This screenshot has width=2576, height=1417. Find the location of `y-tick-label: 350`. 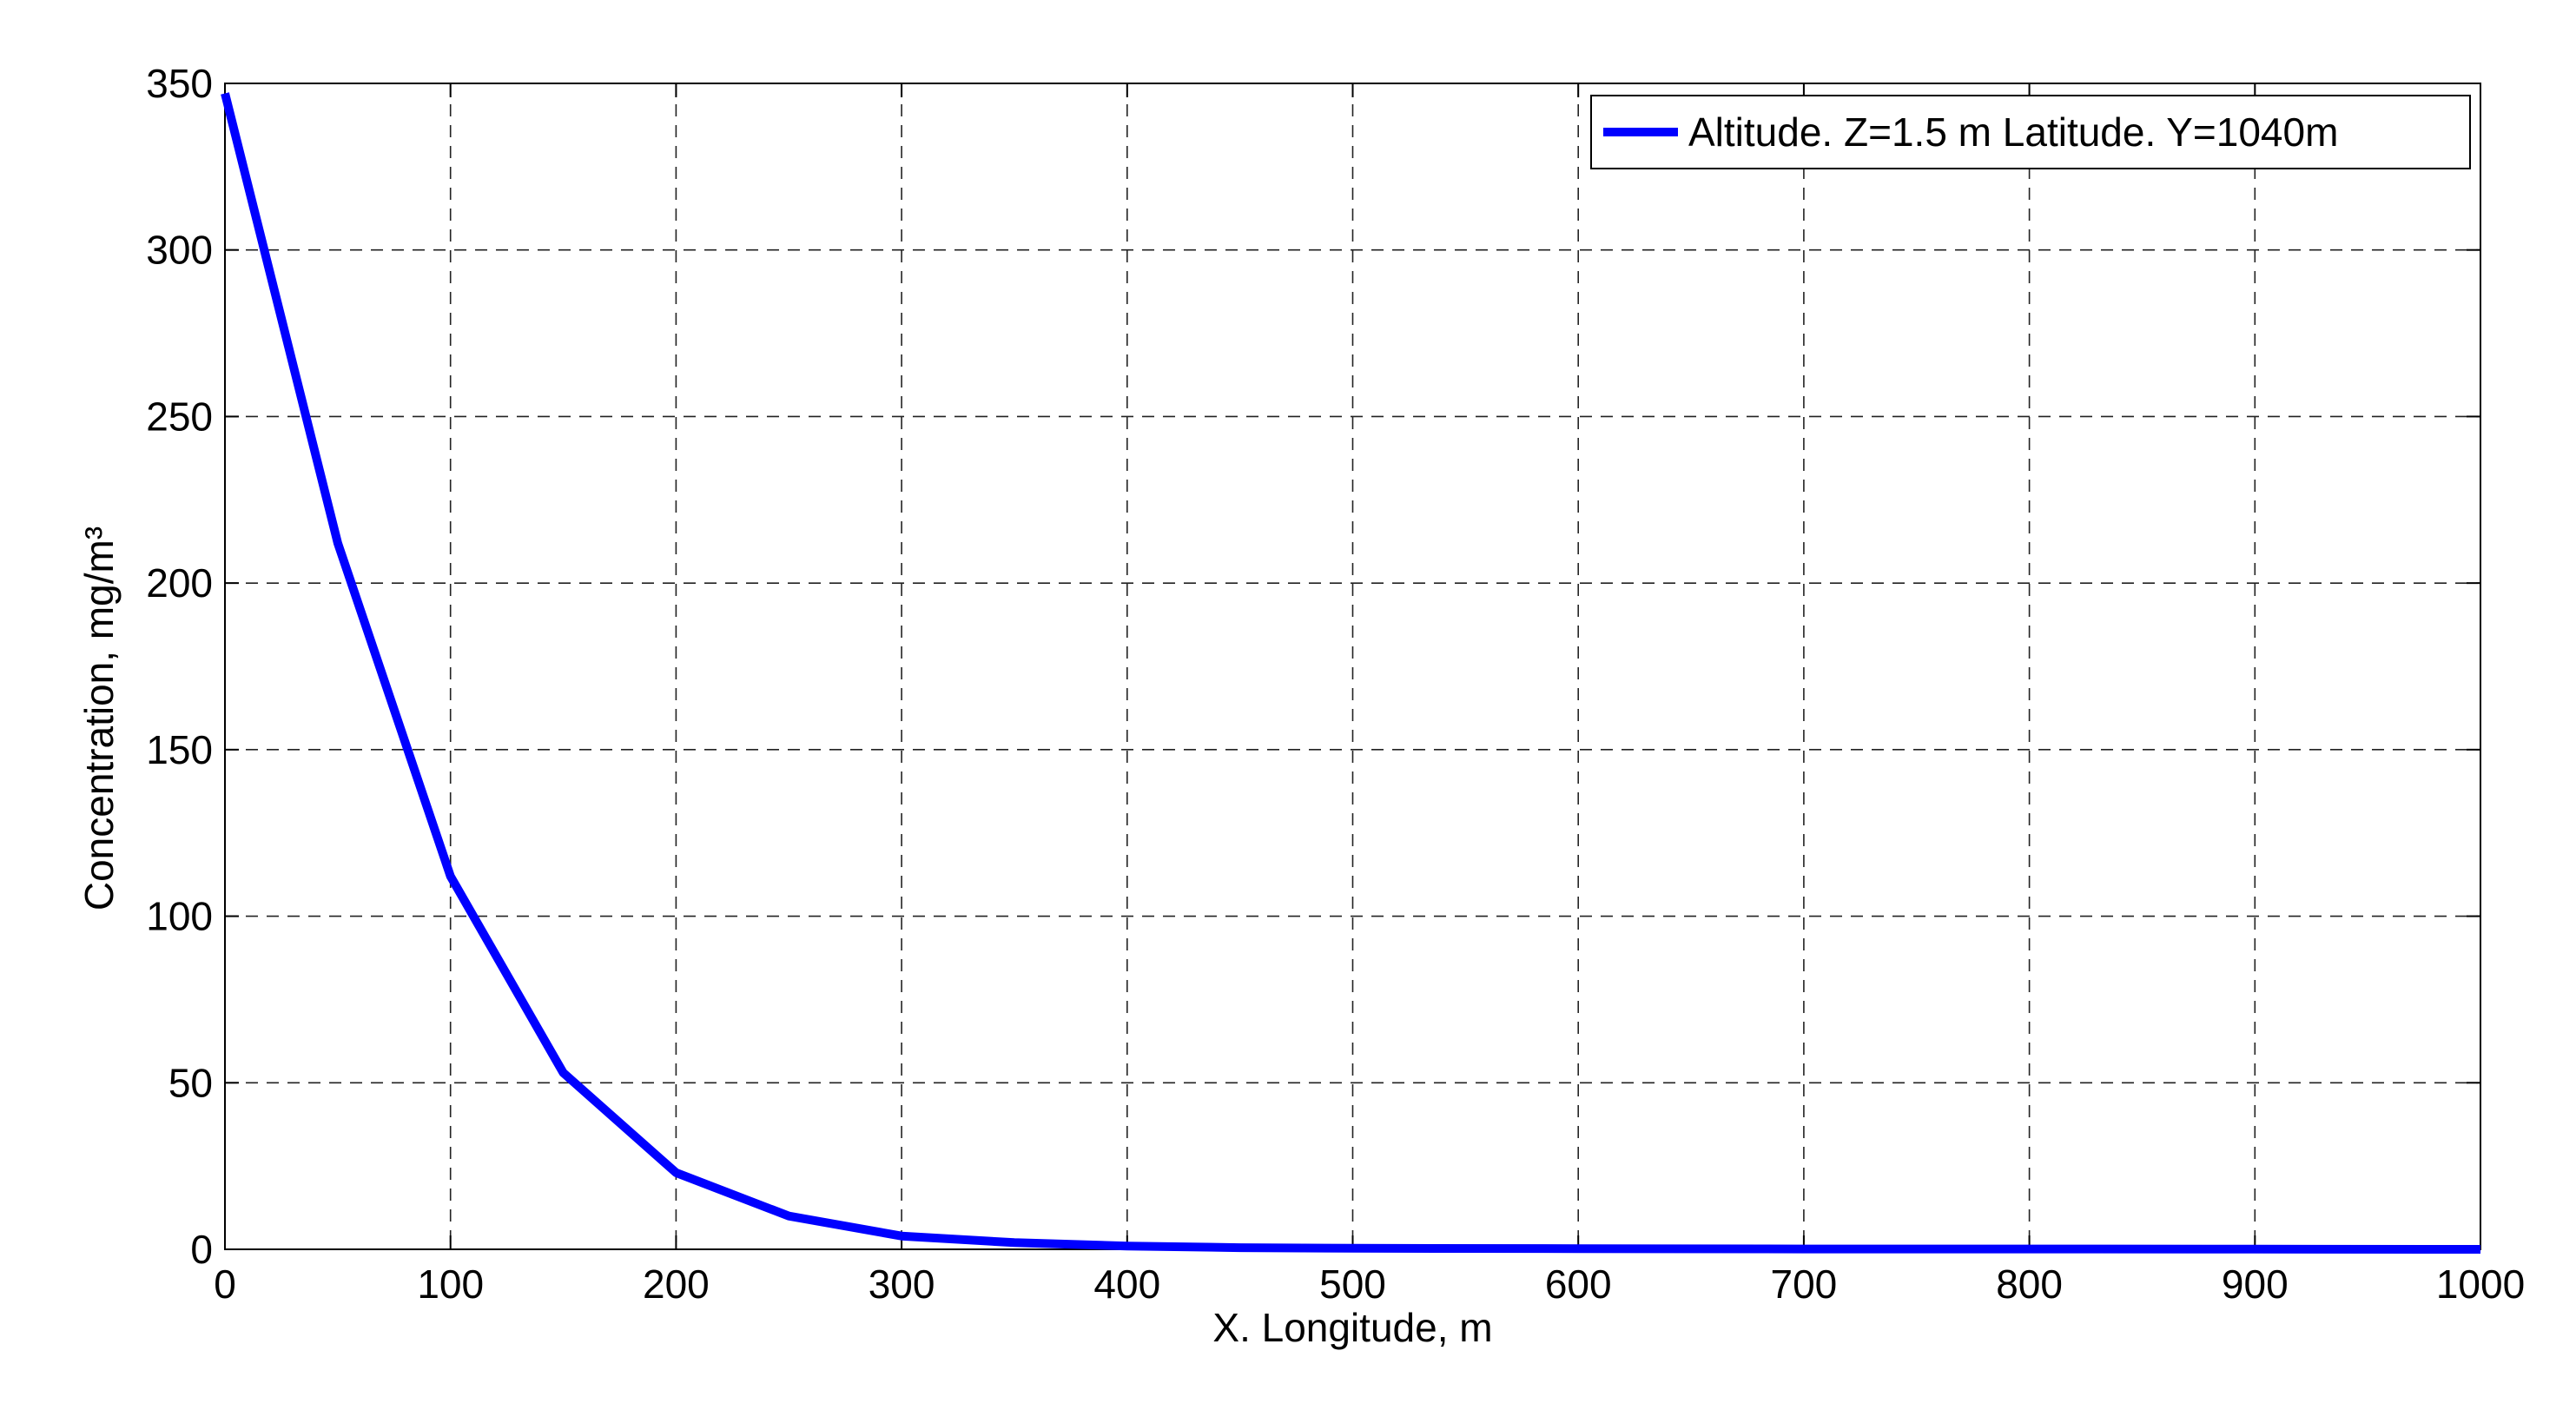

y-tick-label: 350 is located at coordinates (179, 83).